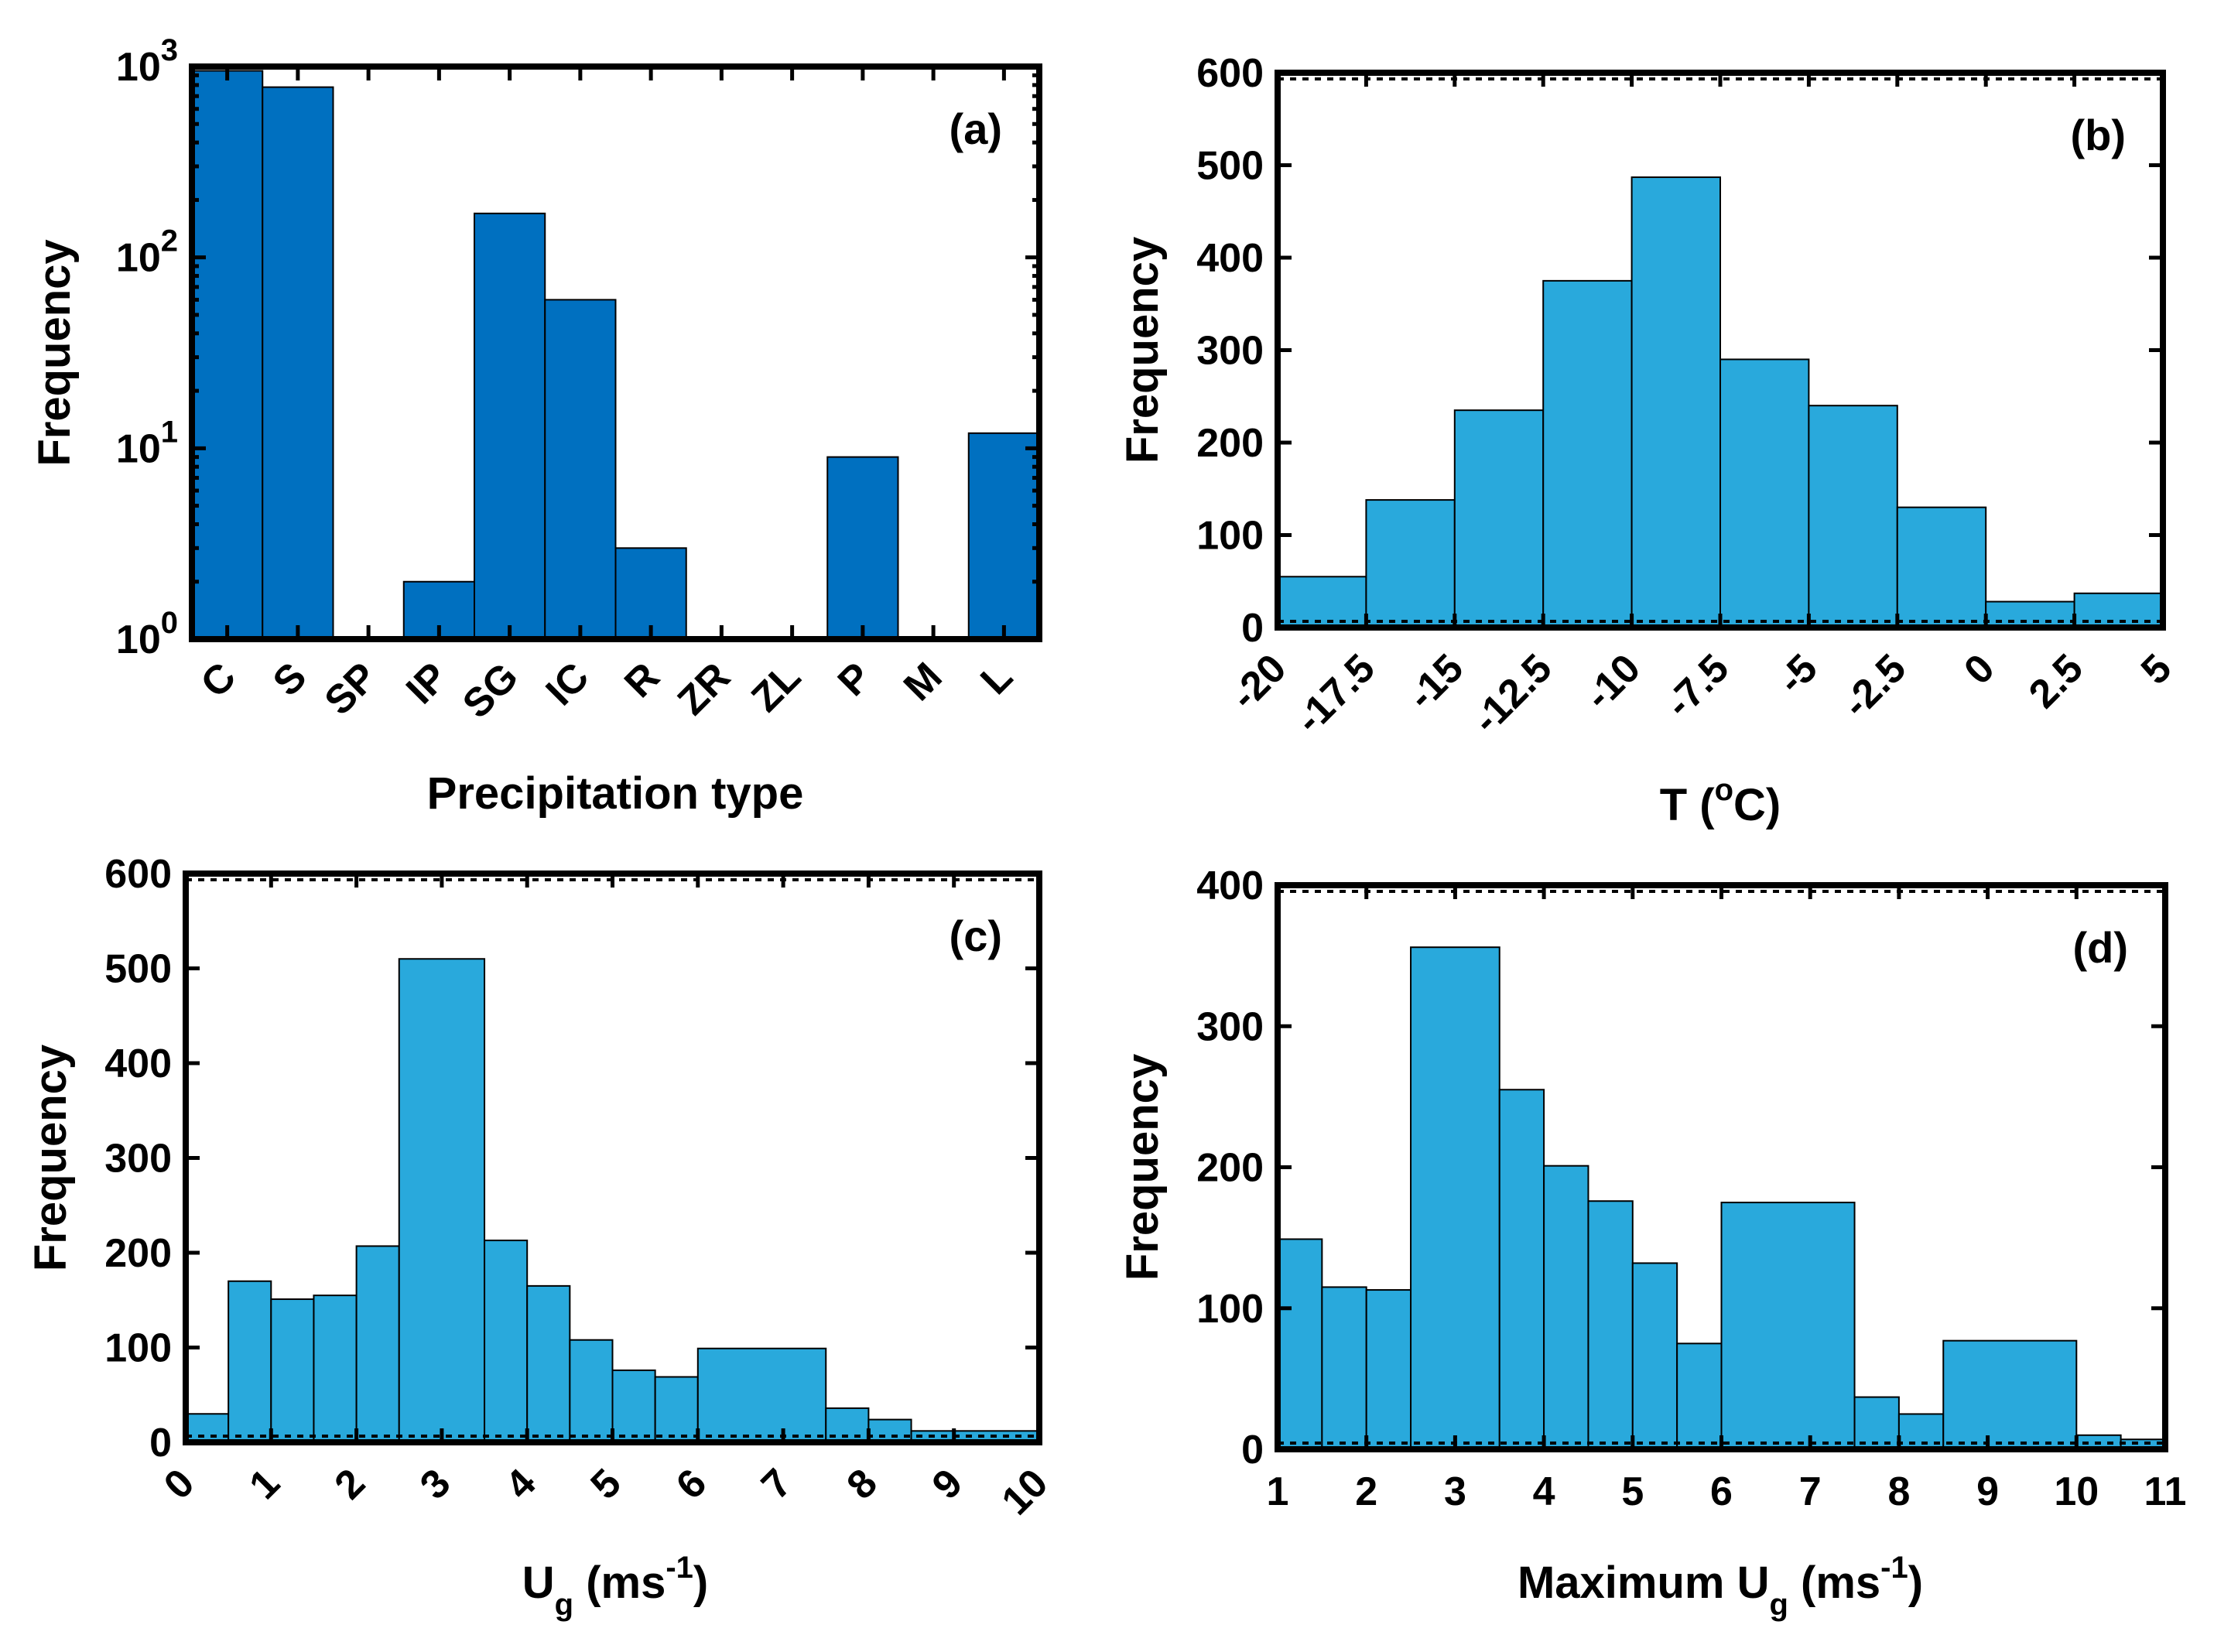 This screenshot has height=1652, width=2231. I want to click on x-axis-label: Maximum Ug (ms-1), so click(1720, 1587).